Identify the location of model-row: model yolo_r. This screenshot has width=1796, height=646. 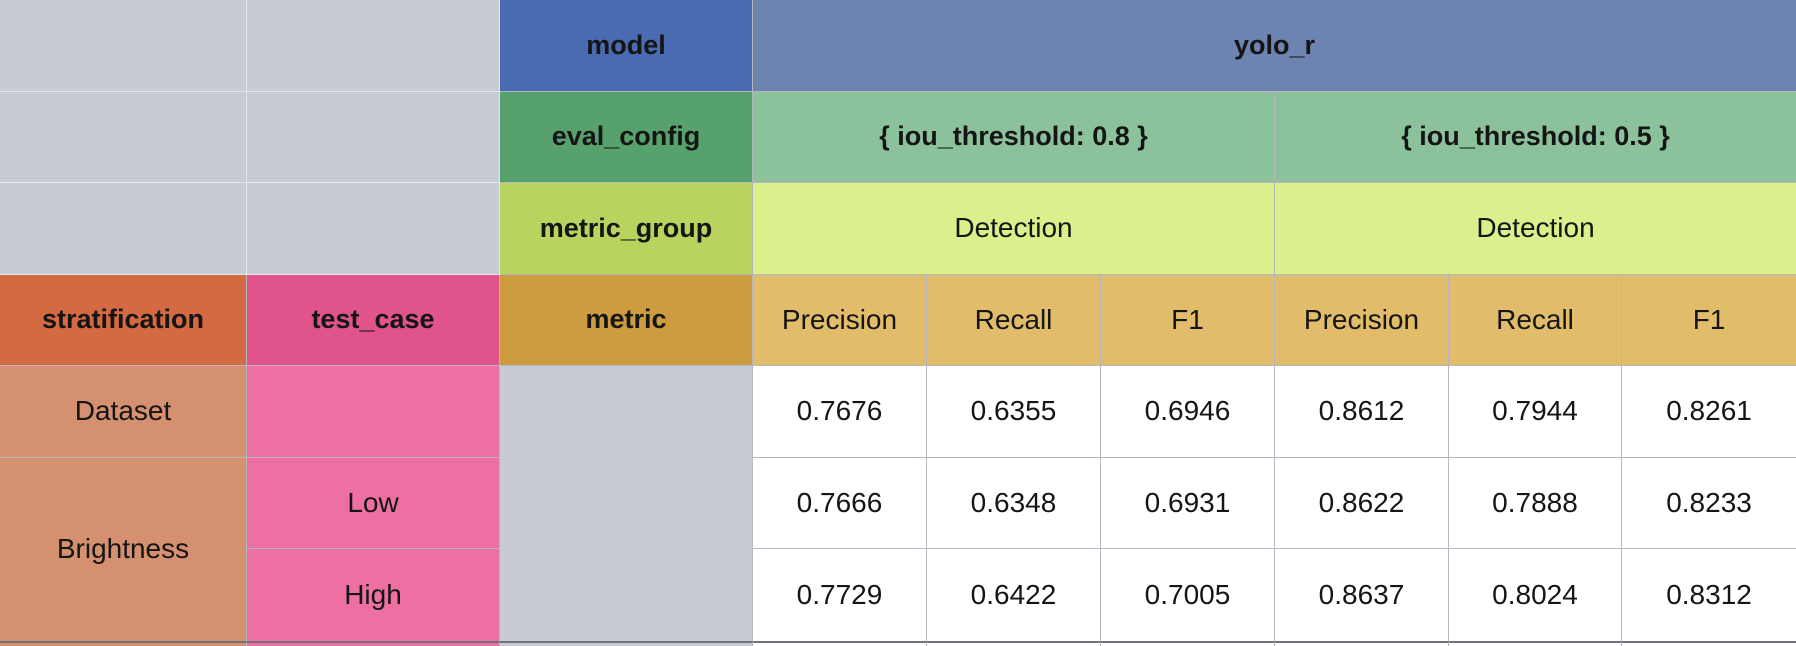
(898, 46).